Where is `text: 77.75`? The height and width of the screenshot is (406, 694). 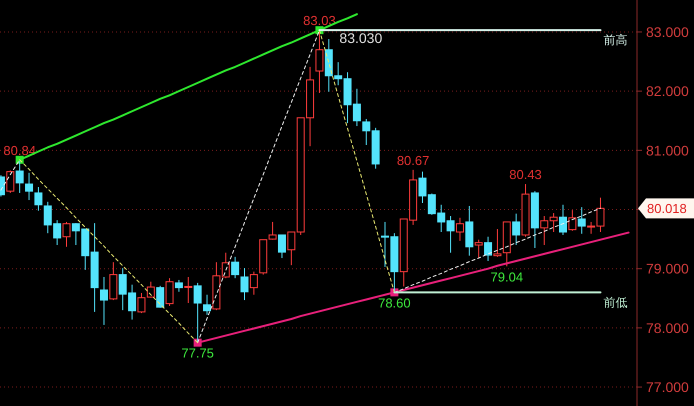 text: 77.75 is located at coordinates (197, 353).